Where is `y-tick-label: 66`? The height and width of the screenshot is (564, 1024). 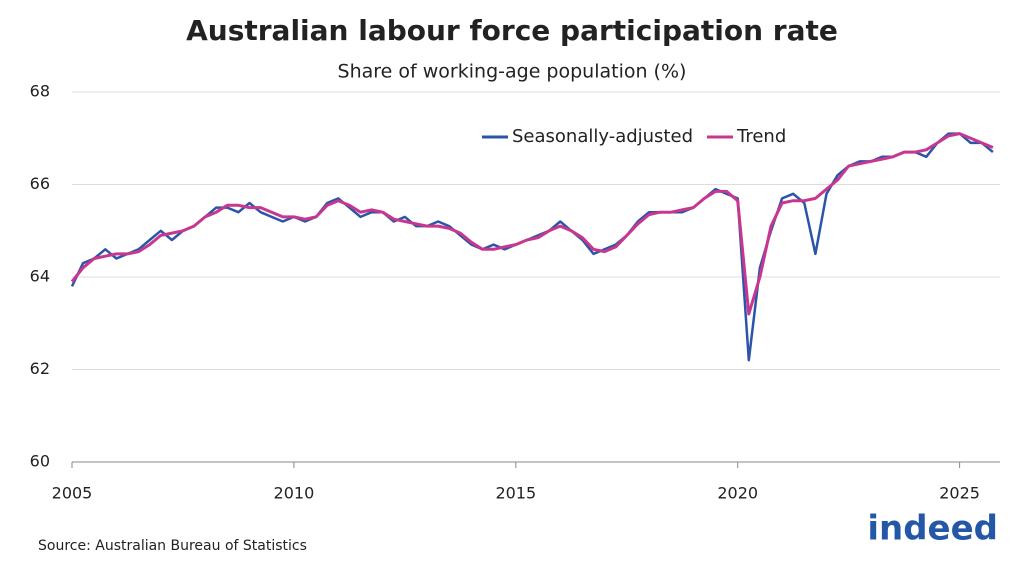 y-tick-label: 66 is located at coordinates (40, 183).